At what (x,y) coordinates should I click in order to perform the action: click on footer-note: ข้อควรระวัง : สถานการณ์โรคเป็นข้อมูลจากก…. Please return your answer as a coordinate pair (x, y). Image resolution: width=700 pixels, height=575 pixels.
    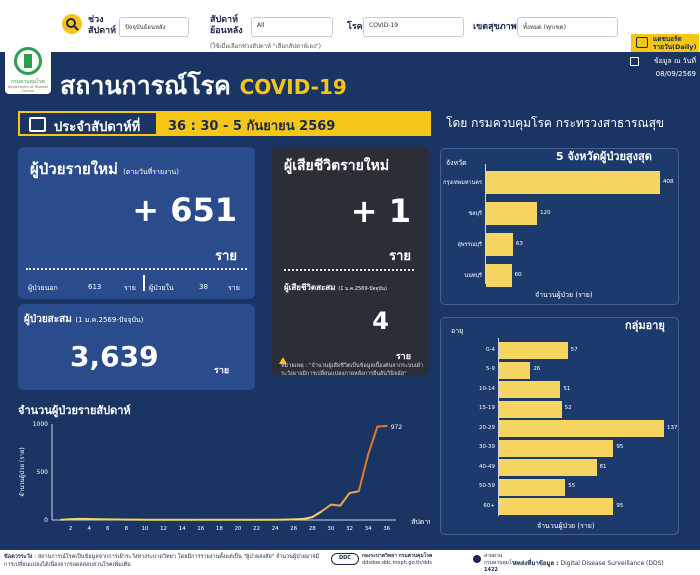
    Looking at the image, I should click on (163, 561).